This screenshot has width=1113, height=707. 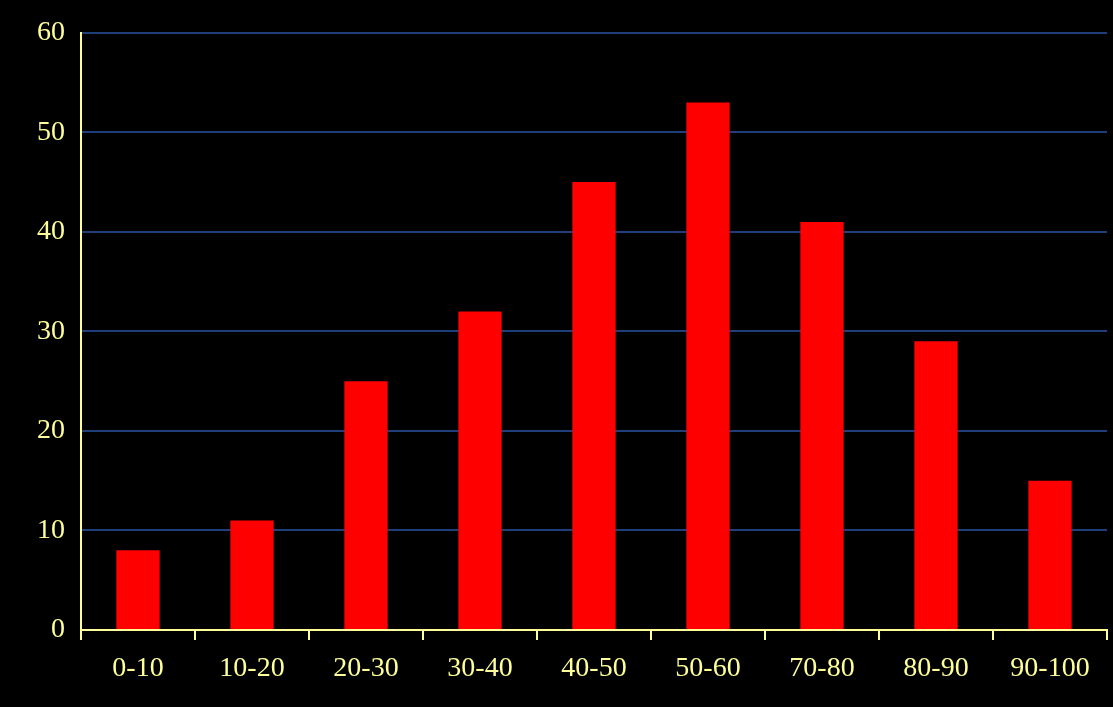 I want to click on x-tick-label: 80-90, so click(x=936, y=667).